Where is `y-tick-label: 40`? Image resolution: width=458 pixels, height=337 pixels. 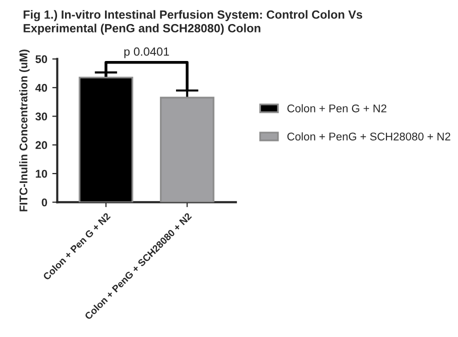 y-tick-label: 40 is located at coordinates (41, 88).